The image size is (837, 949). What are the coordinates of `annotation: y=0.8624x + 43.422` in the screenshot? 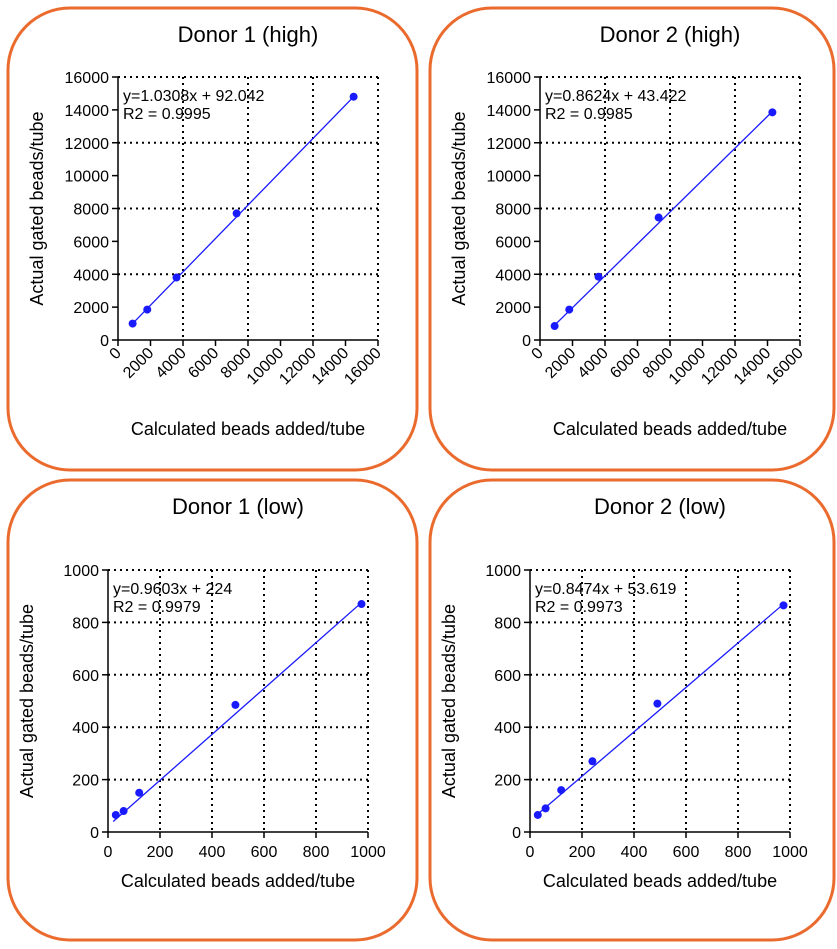 It's located at (616, 96).